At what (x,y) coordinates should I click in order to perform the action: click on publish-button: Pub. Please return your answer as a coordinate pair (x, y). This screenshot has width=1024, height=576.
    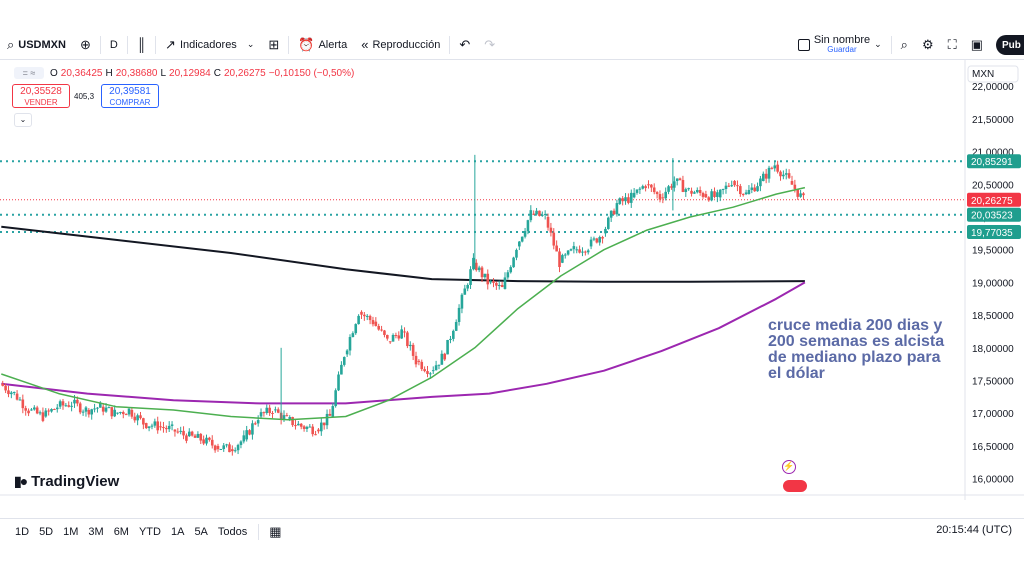
    Looking at the image, I should click on (1010, 45).